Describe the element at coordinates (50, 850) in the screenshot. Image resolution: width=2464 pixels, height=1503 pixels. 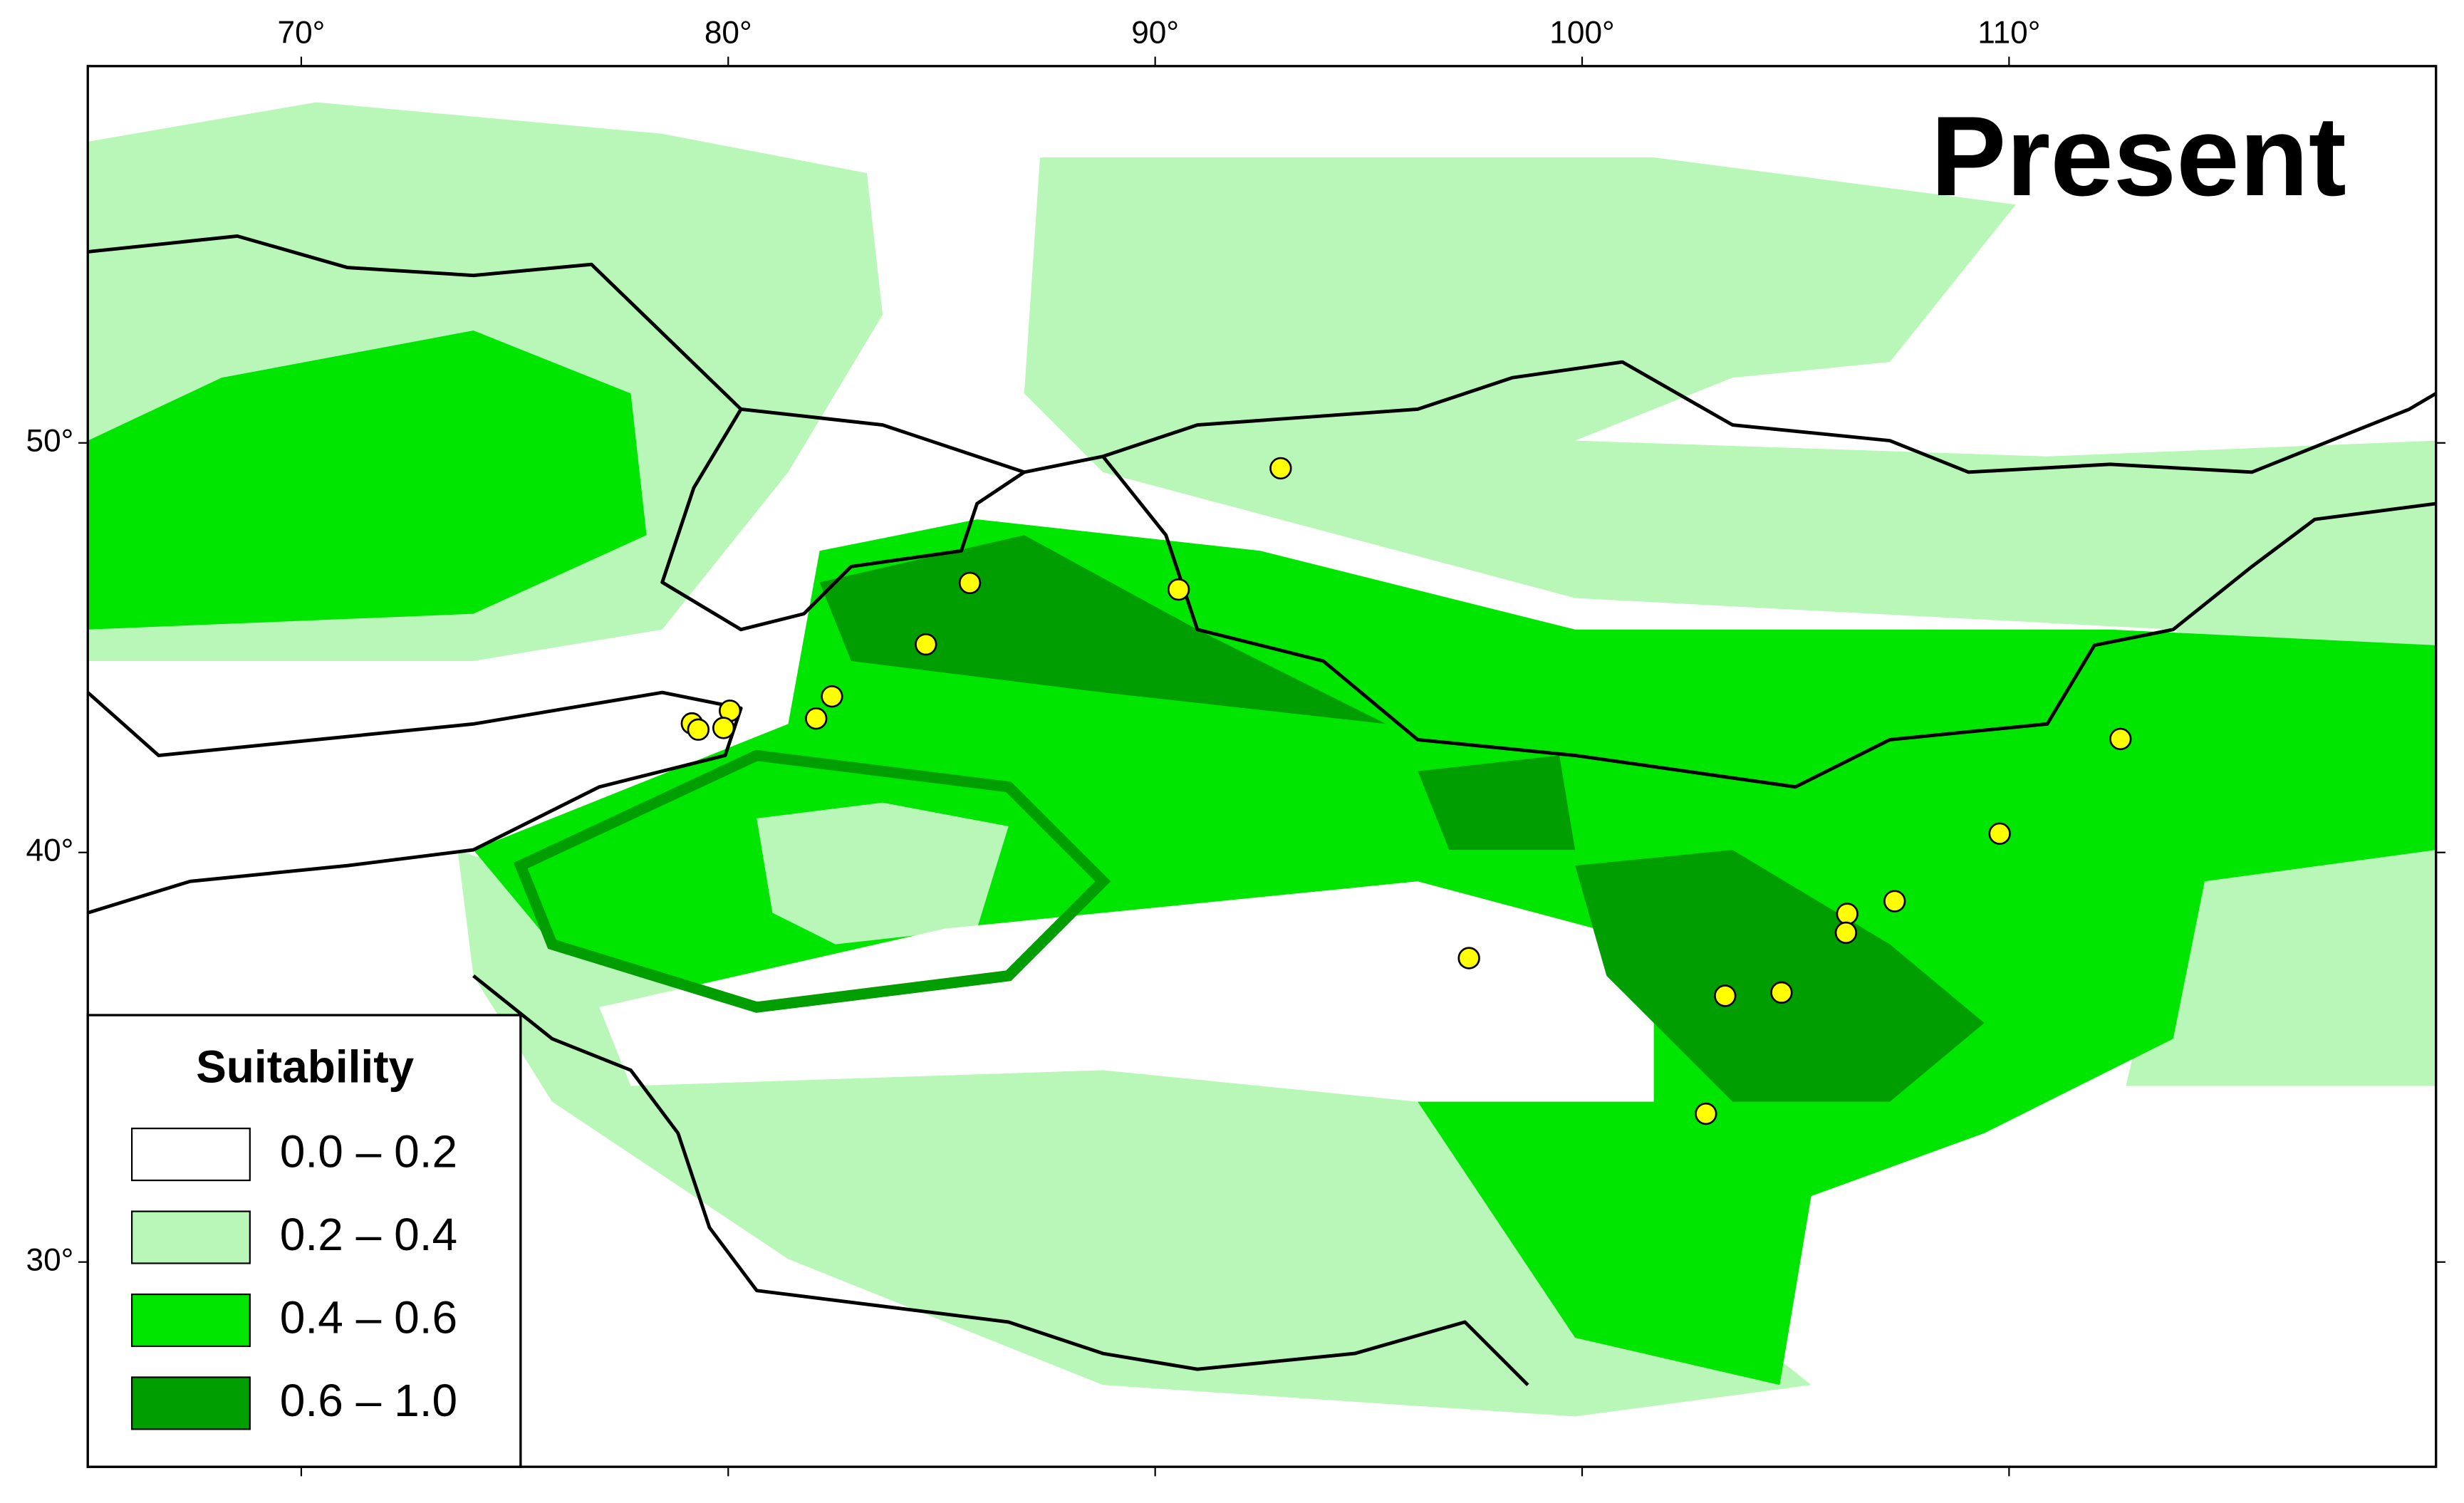
I see `y-tick-label: 40°` at that location.